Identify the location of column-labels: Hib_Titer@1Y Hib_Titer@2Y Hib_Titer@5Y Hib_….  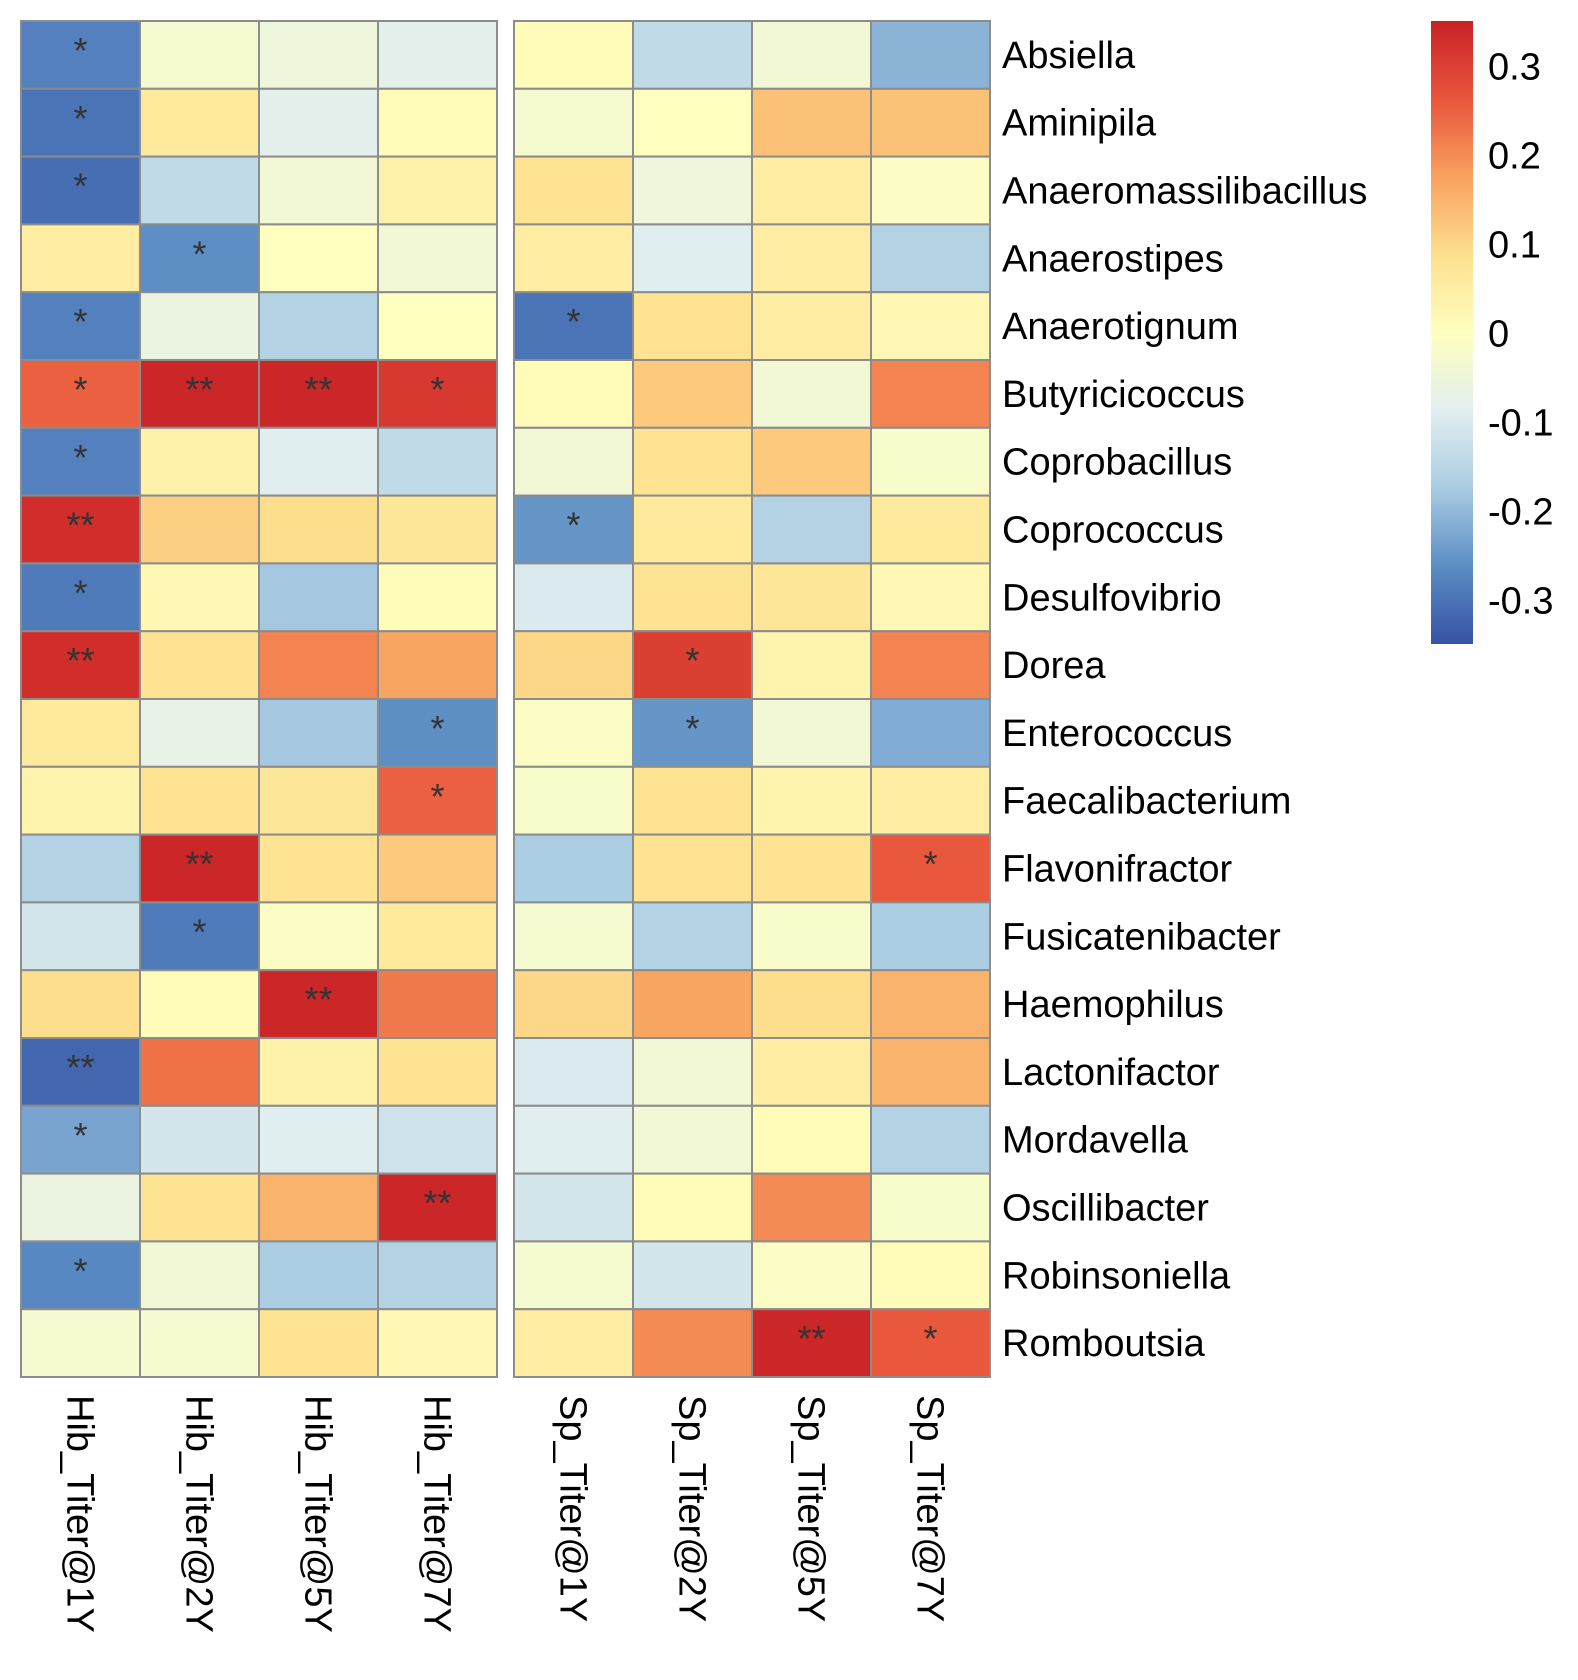
(505, 1514).